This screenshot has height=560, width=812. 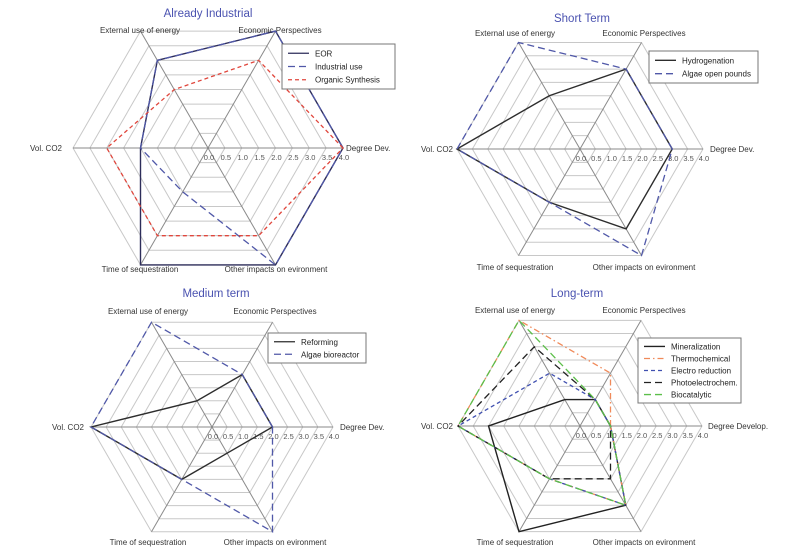 I want to click on legend-label: Reforming, so click(x=319, y=342).